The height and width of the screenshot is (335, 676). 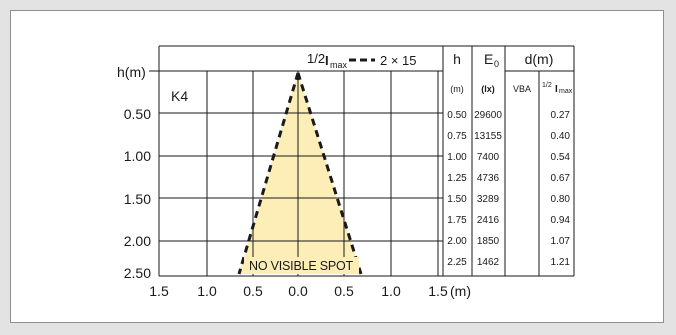 I want to click on cell-half: 0.27, so click(x=561, y=115).